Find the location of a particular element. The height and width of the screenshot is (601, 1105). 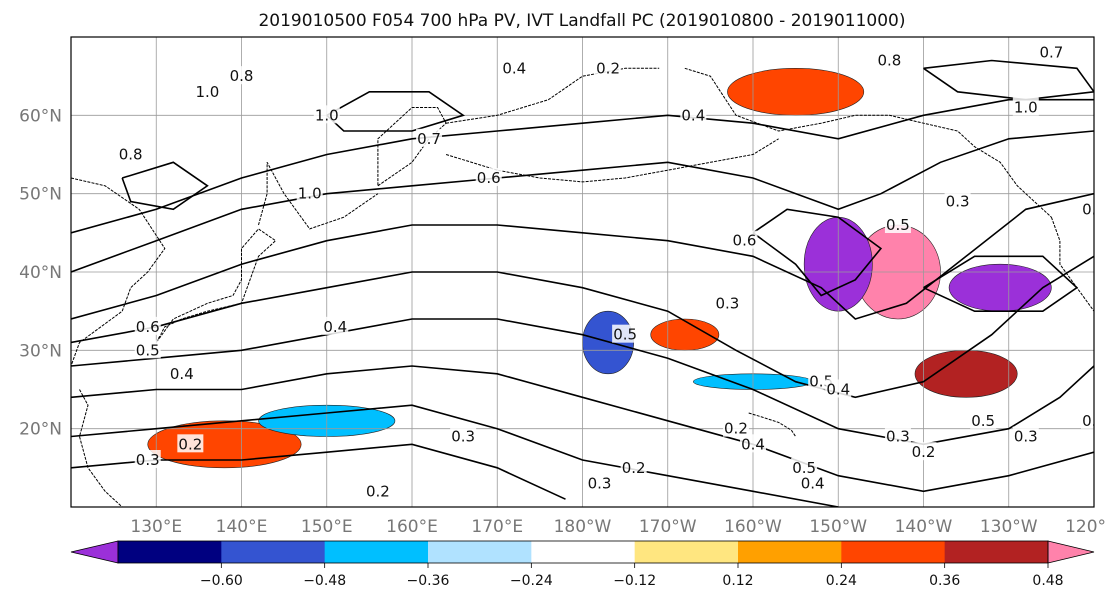

colorbar-tick-label: −0.36 is located at coordinates (428, 581).